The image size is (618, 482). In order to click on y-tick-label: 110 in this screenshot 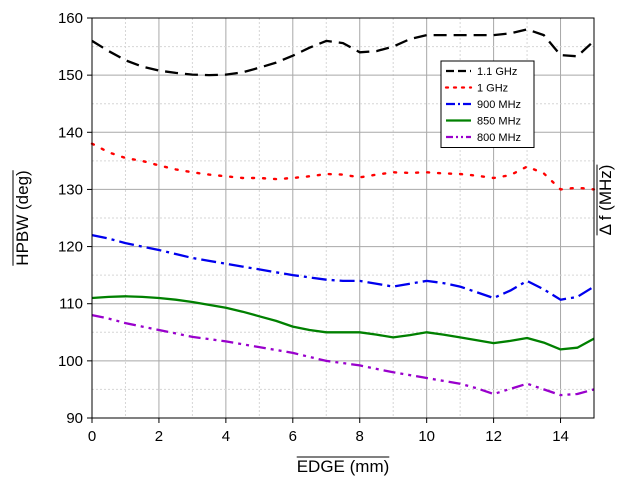, I will do `click(71, 304)`.